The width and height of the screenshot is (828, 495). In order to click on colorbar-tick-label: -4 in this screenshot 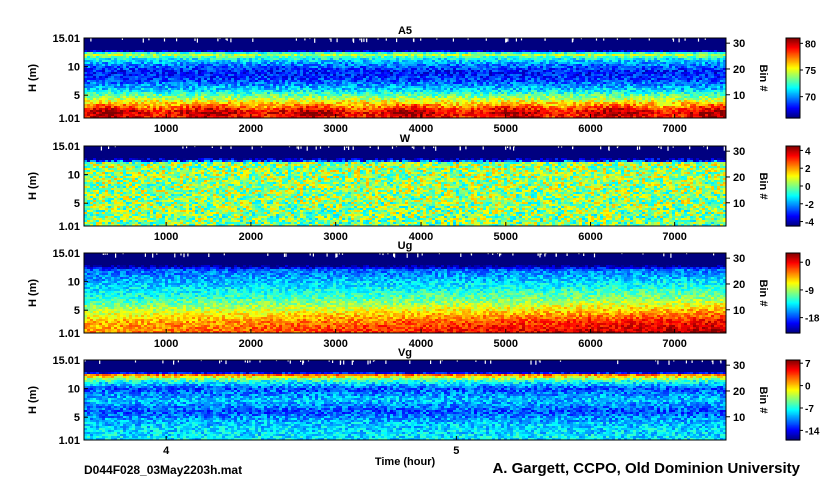, I will do `click(809, 223)`.